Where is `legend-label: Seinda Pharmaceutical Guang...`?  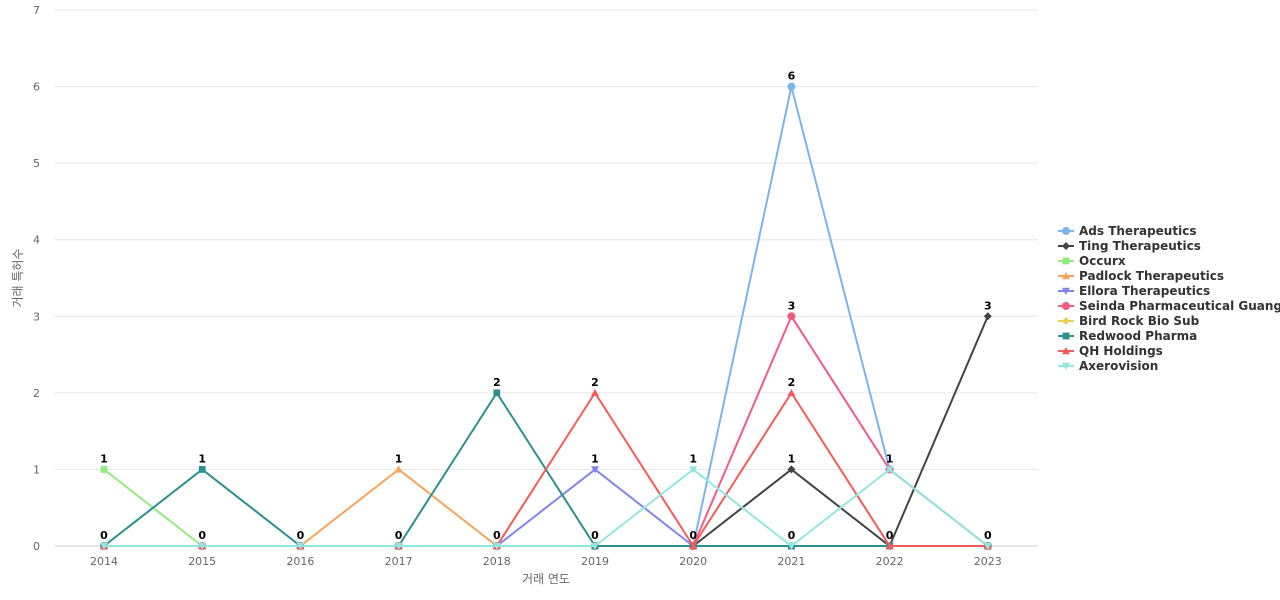
legend-label: Seinda Pharmaceutical Guang... is located at coordinates (1179, 306).